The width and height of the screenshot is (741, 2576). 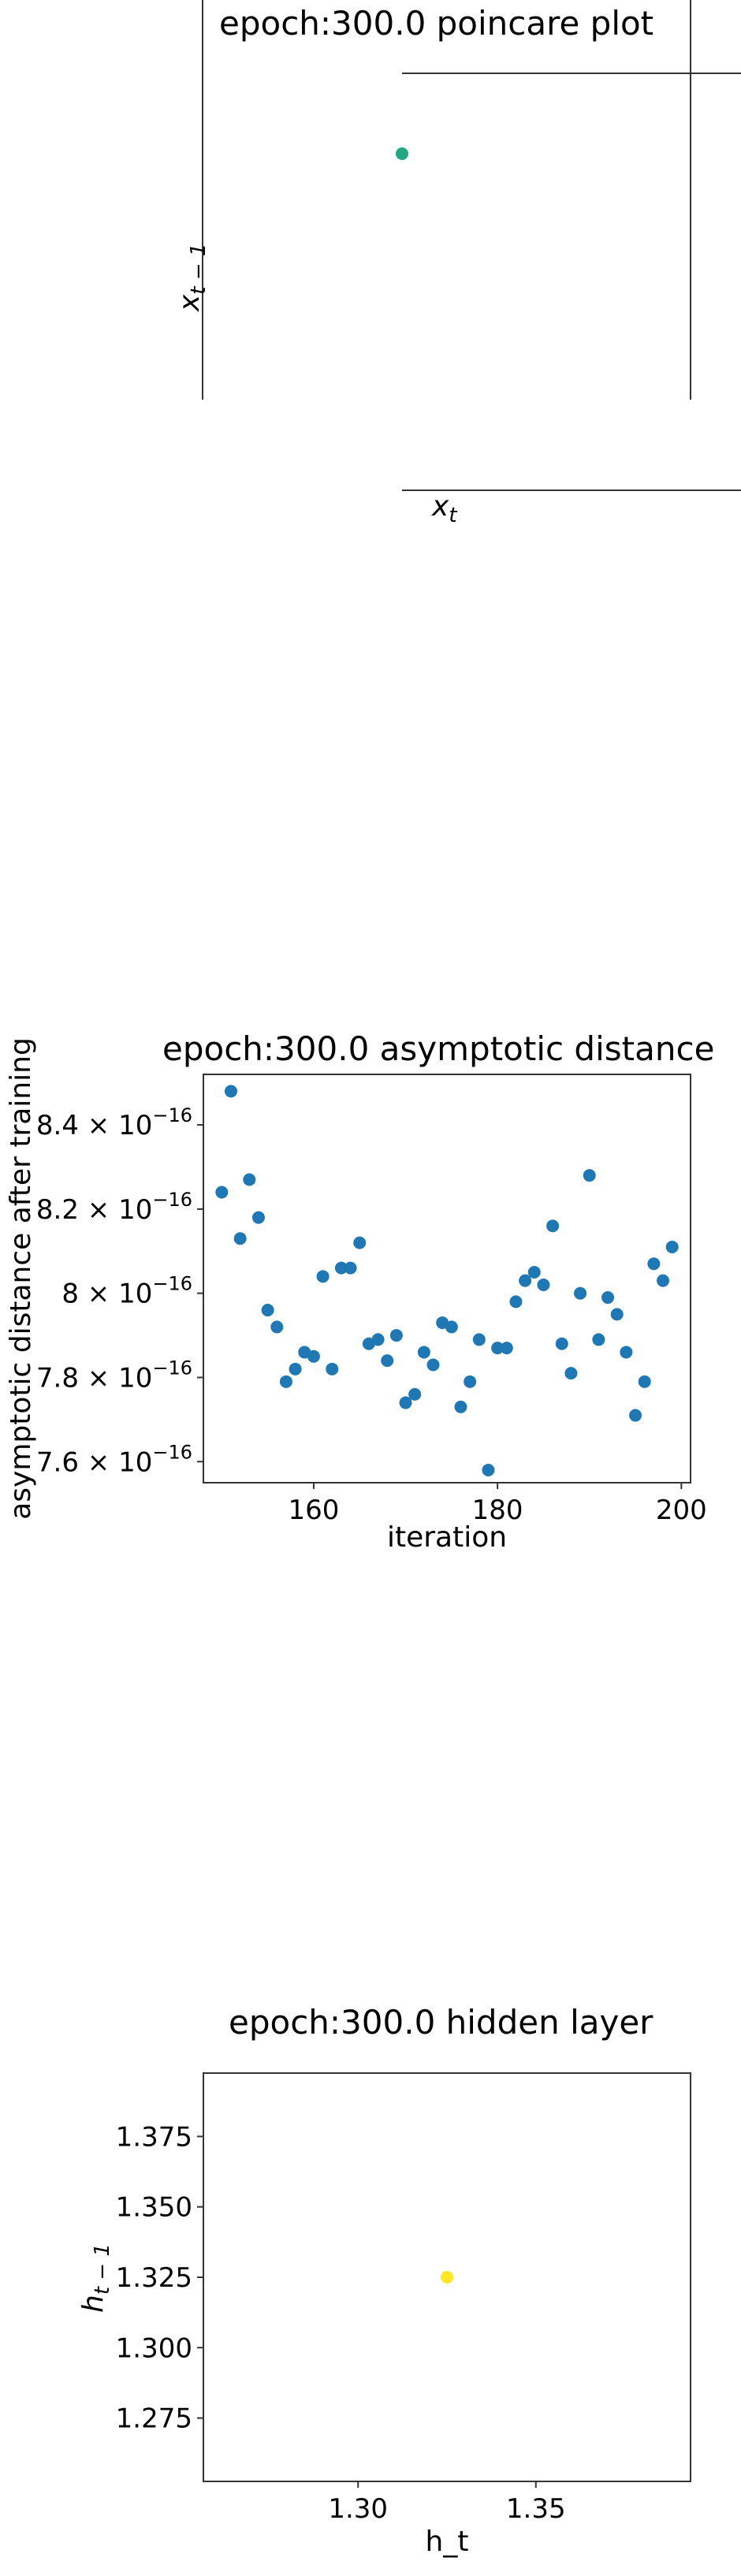 I want to click on asymptotic-y-tick-mantissa: 7.8, so click(x=57, y=1378).